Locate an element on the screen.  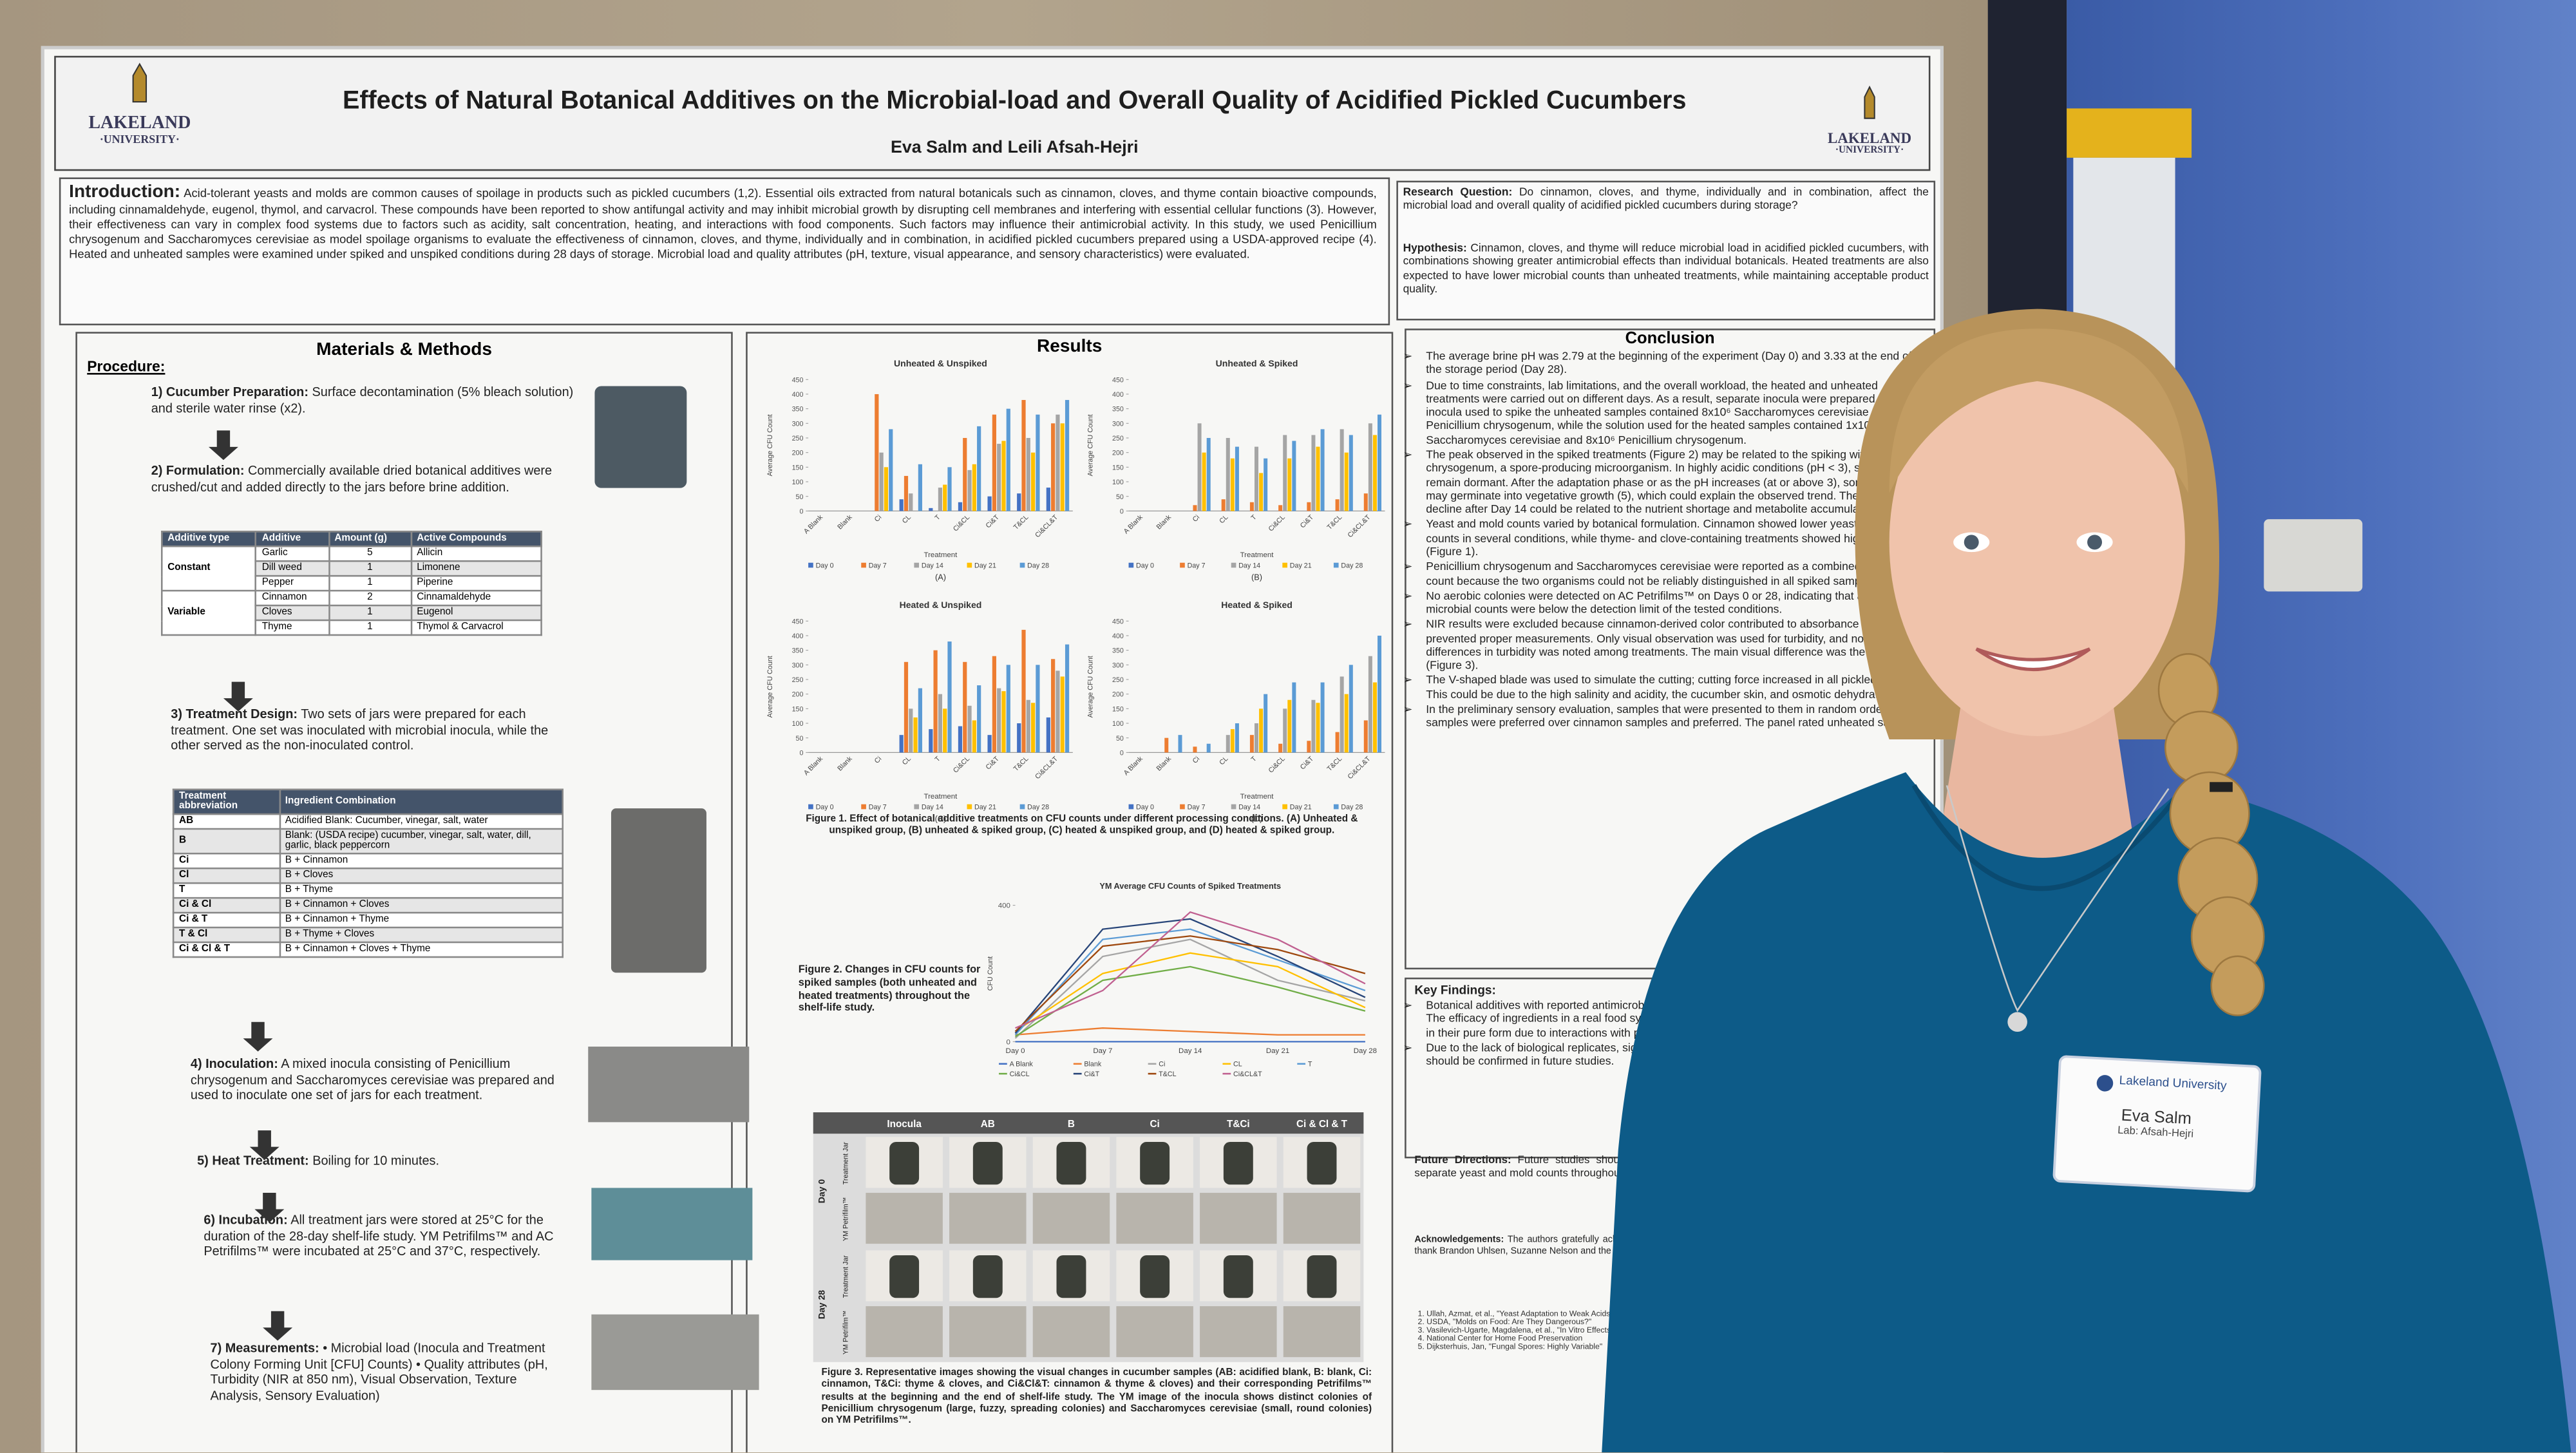
key-findings-heading: Key Findings: is located at coordinates (1455, 990).